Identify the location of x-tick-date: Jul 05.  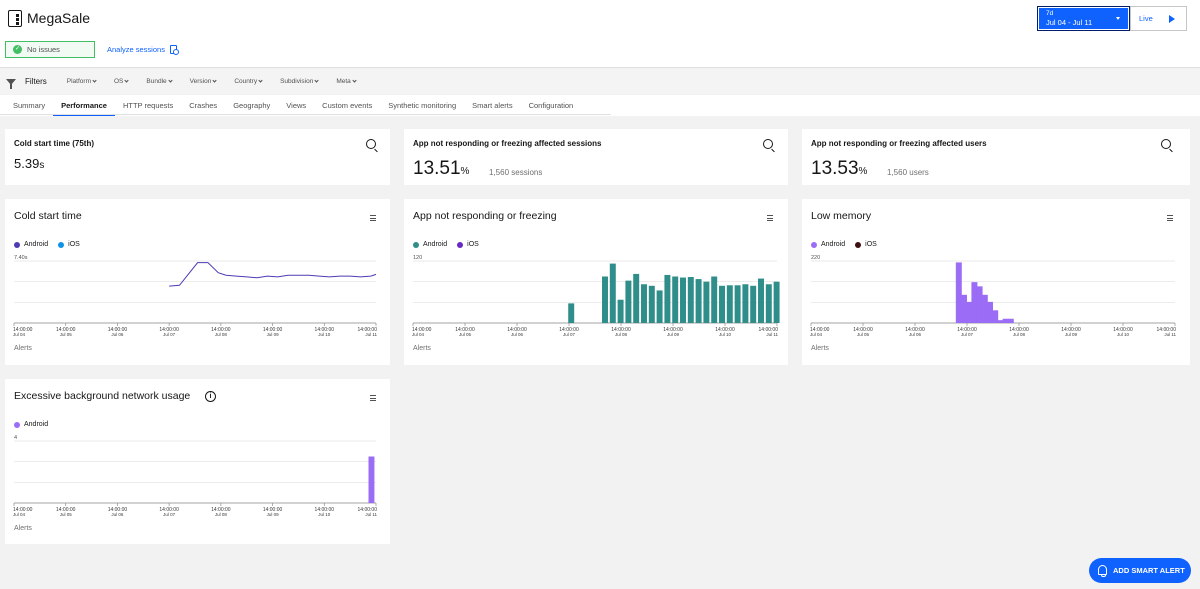
(66, 514).